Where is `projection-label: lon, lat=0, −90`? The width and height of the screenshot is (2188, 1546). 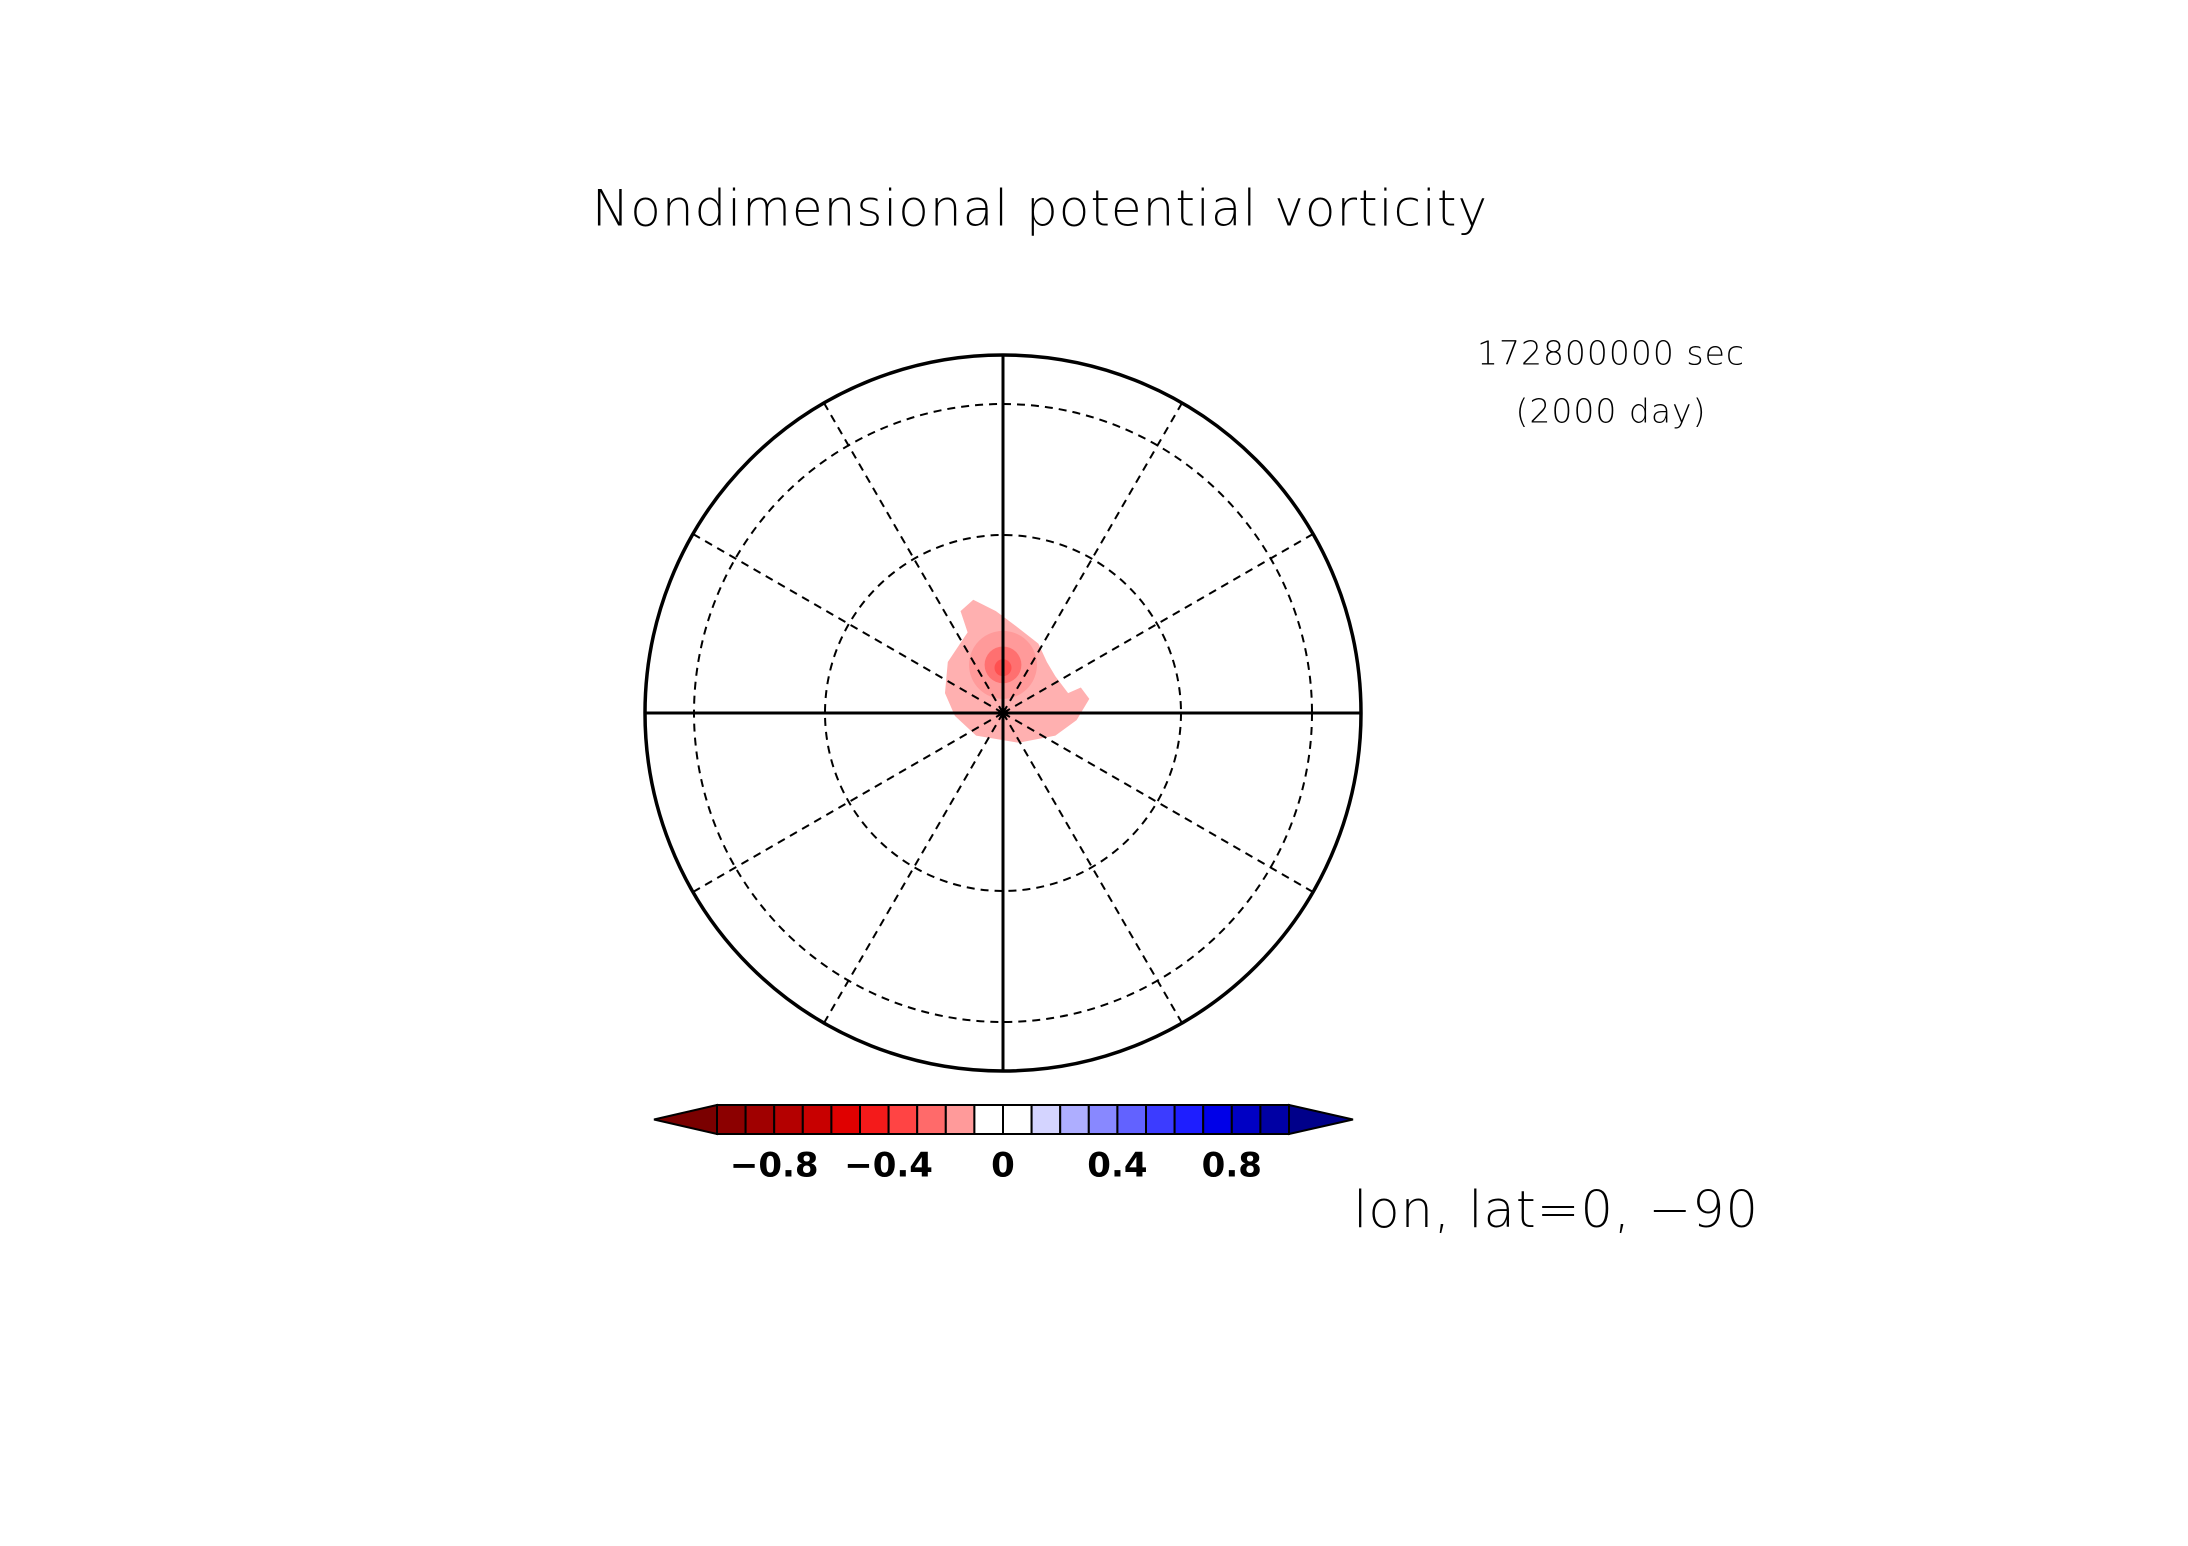
projection-label: lon, lat=0, −90 is located at coordinates (1556, 1210).